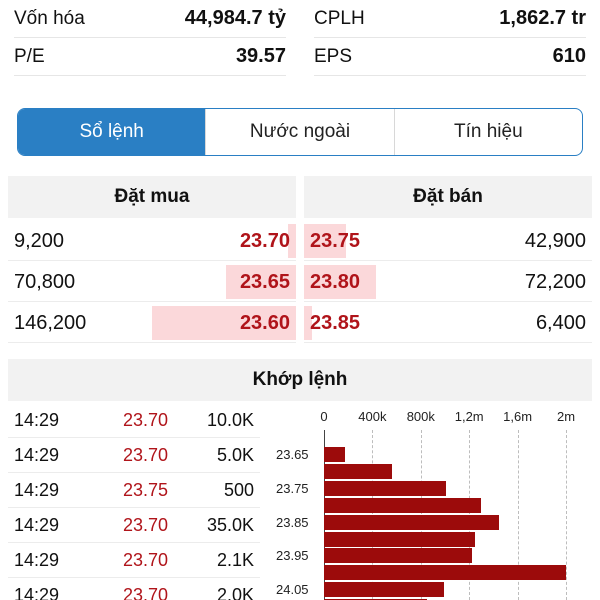 This screenshot has height=600, width=600. I want to click on bid-volume: 9,200, so click(39, 241).